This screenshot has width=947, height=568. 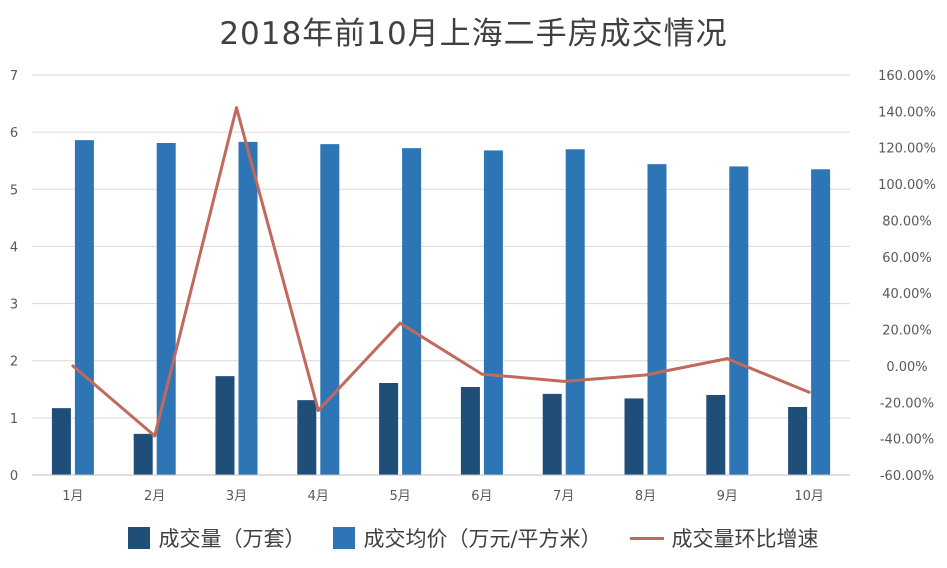 What do you see at coordinates (14, 190) in the screenshot?
I see `left-tick-label: 5` at bounding box center [14, 190].